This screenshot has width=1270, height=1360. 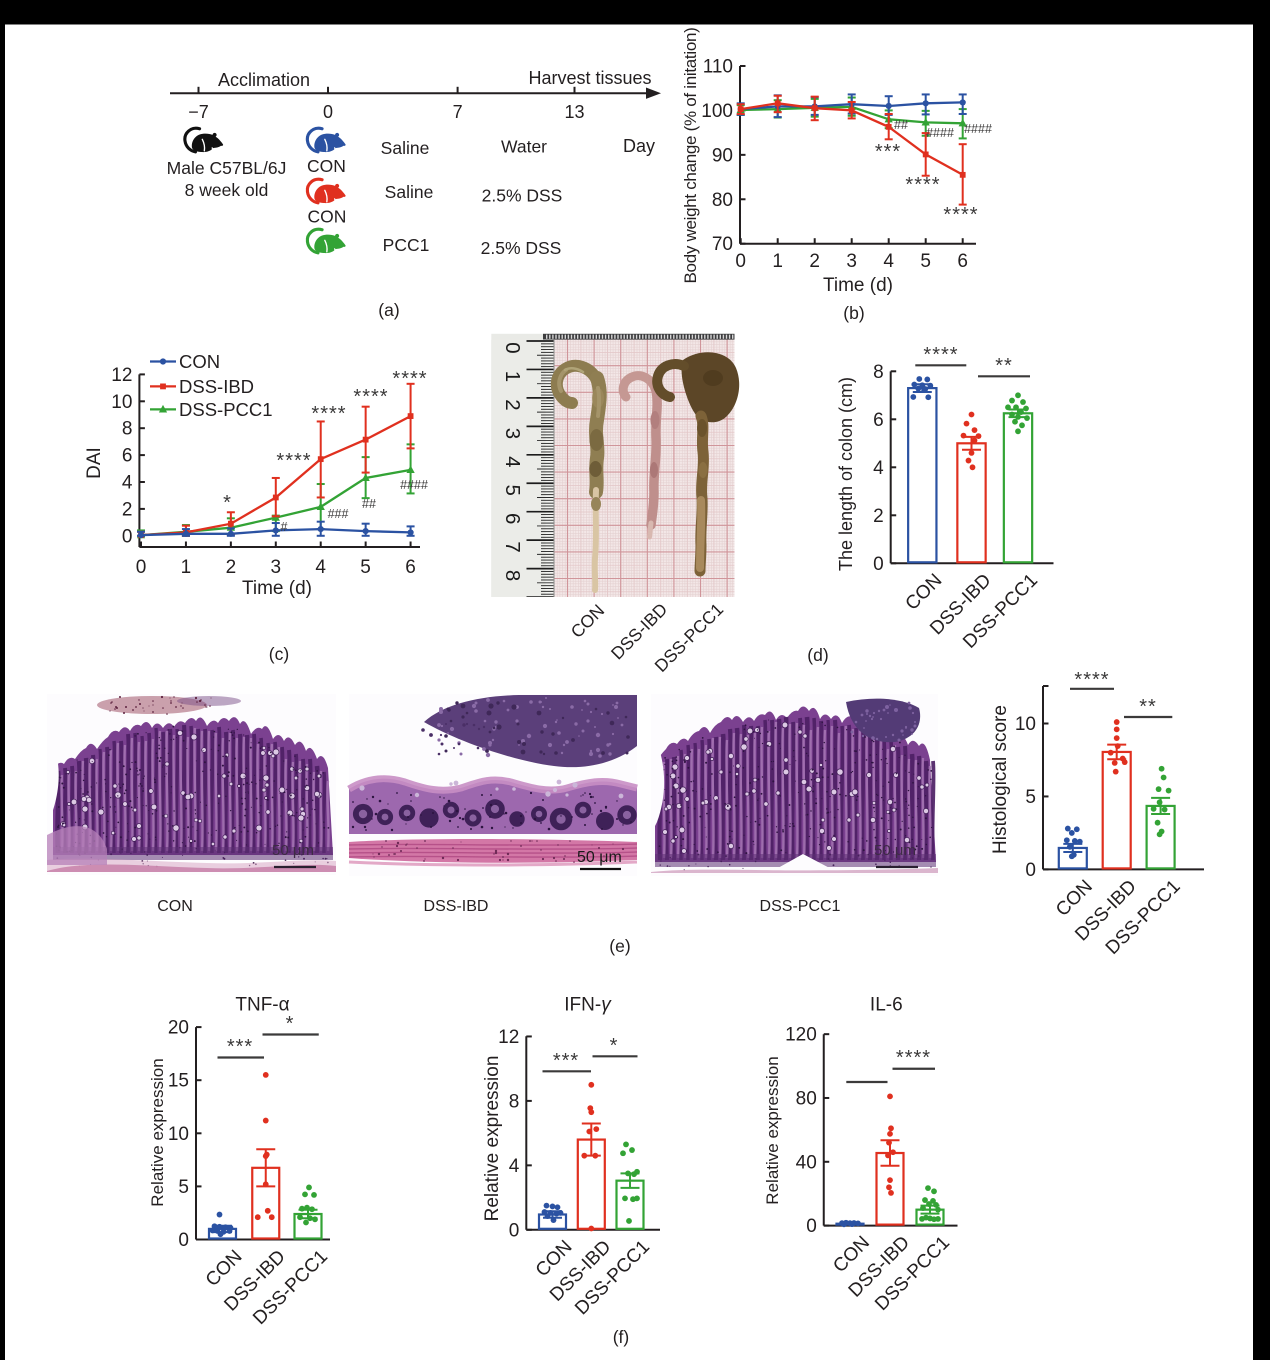 I want to click on svg-text: 15, so click(x=178, y=1081).